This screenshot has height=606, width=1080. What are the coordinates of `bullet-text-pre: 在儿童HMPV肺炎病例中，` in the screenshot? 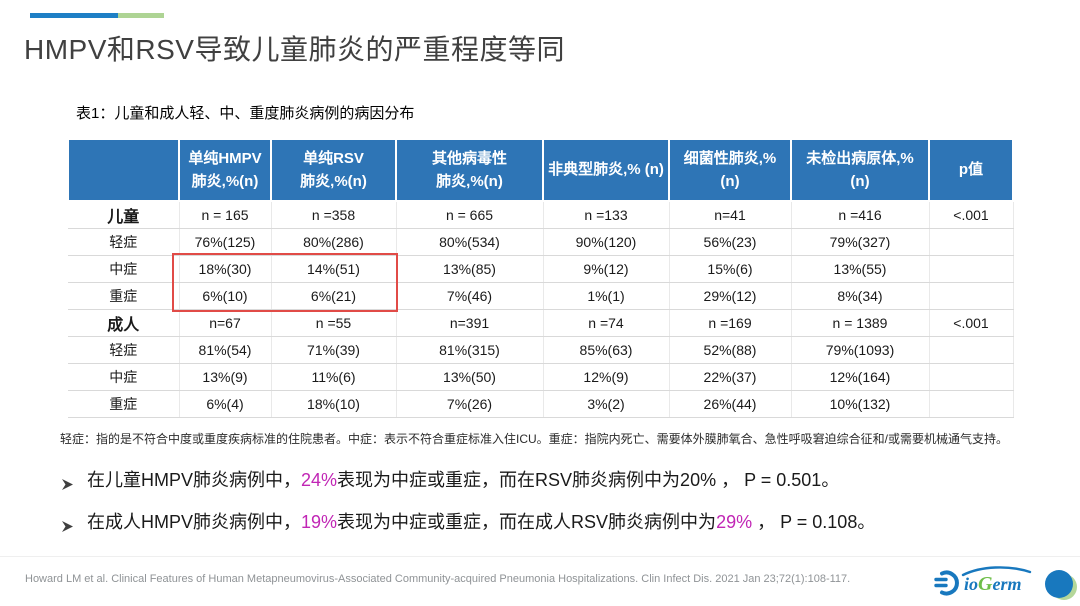 It's located at (194, 480).